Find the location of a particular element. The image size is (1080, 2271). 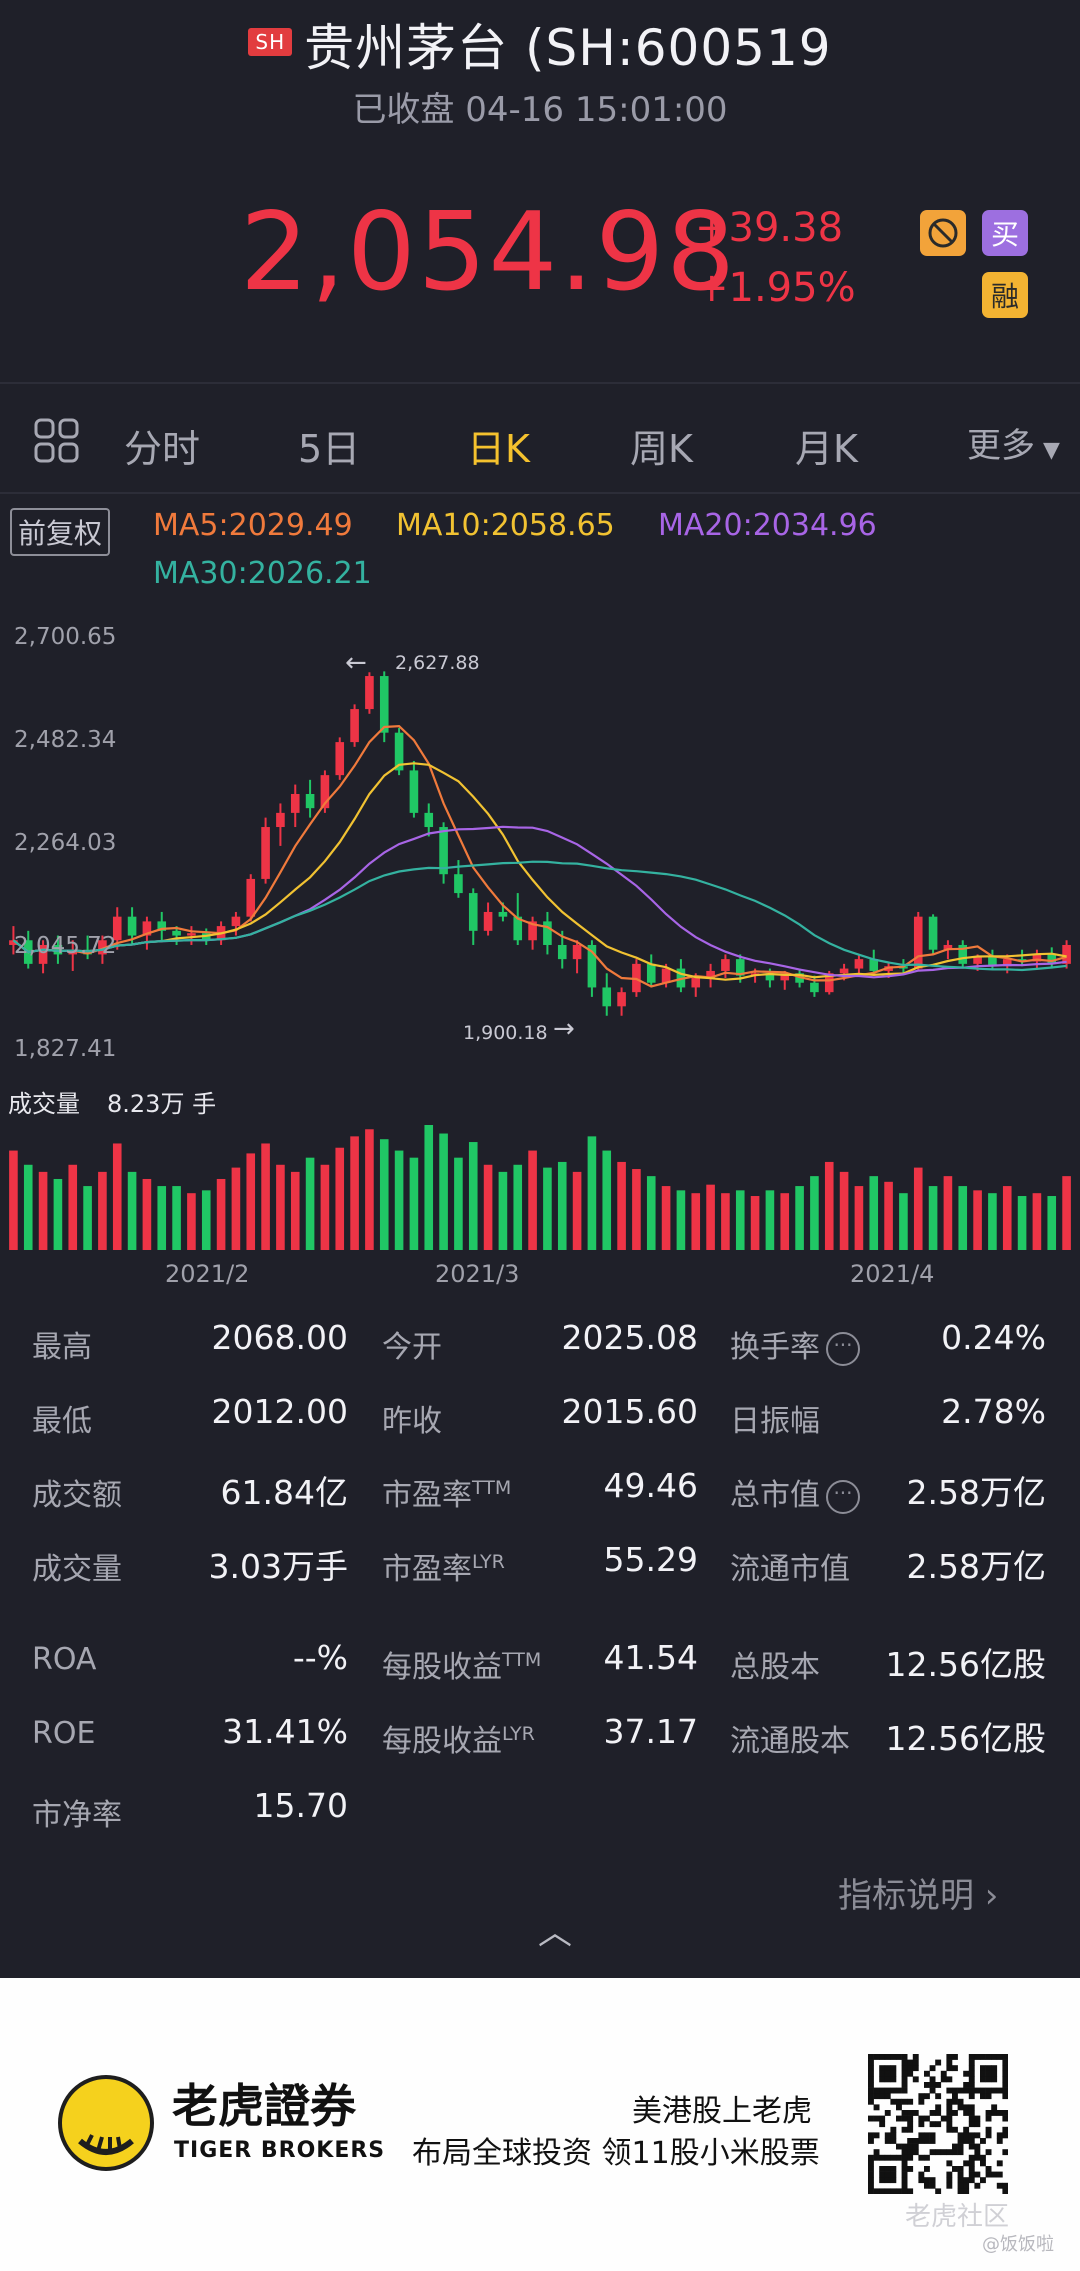

collapse-chevron-icon: ︿ is located at coordinates (555, 1933).